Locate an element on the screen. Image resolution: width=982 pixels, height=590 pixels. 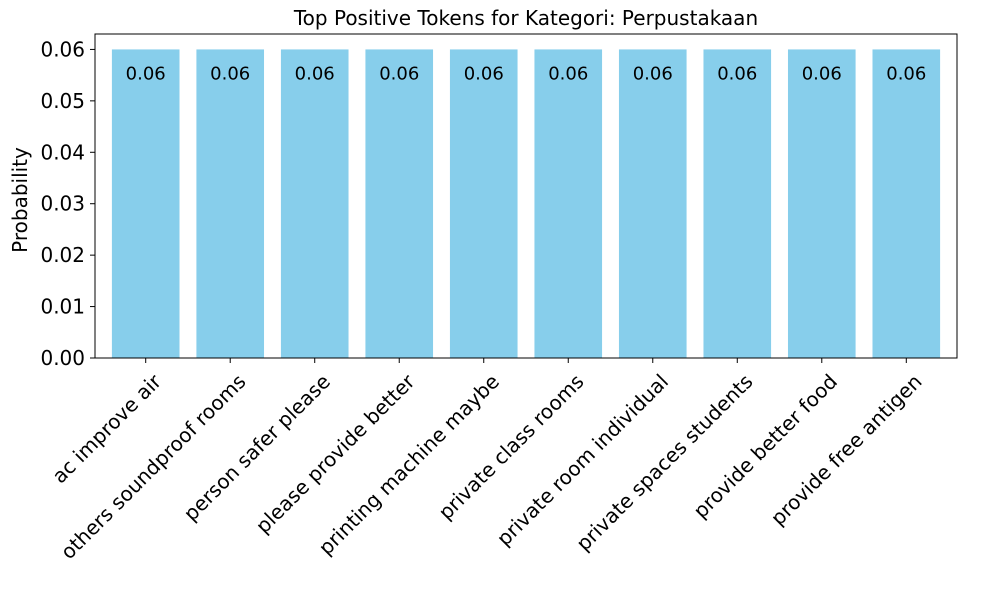
x-tick-label-8: private spaces students is located at coordinates (664, 462).